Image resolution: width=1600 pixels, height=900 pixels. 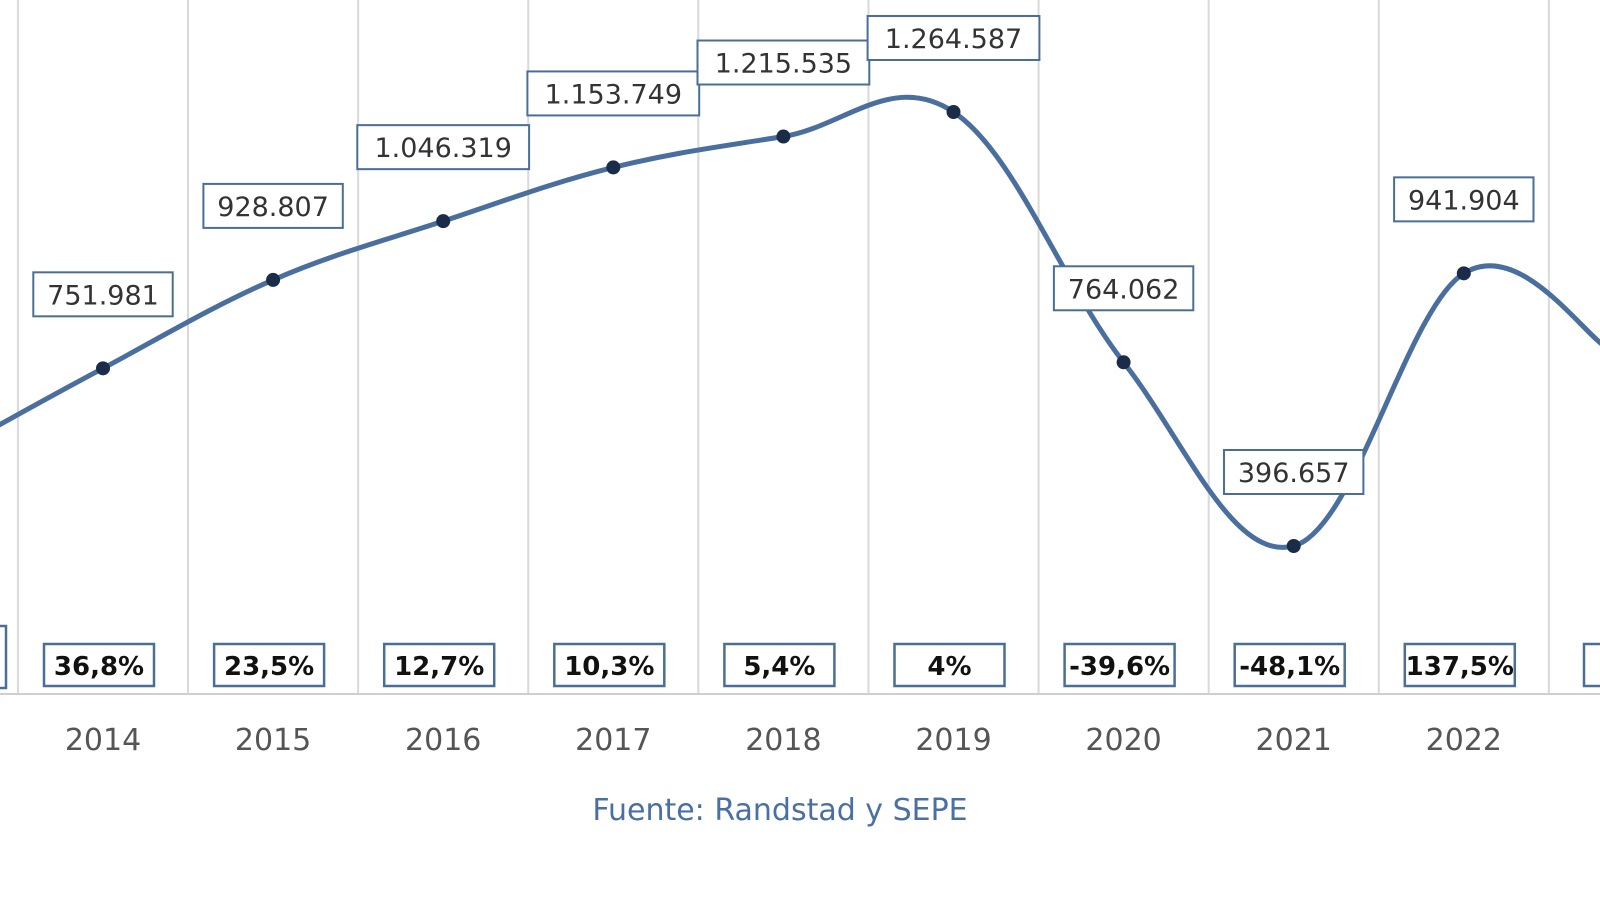 What do you see at coordinates (1123, 740) in the screenshot?
I see `x-tick-2020: 2020` at bounding box center [1123, 740].